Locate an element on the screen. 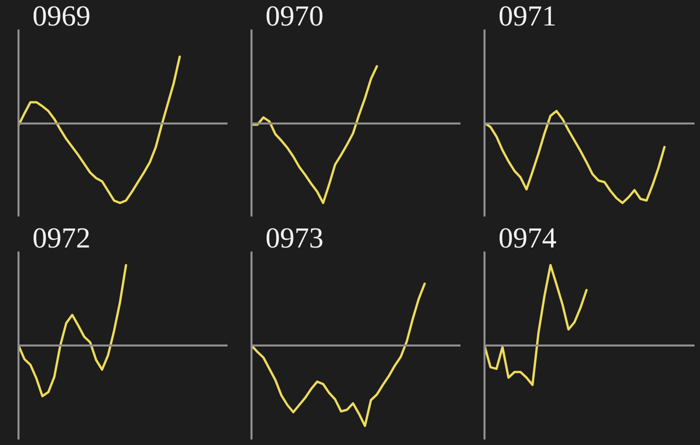  chart-title: 0971 is located at coordinates (527, 16).